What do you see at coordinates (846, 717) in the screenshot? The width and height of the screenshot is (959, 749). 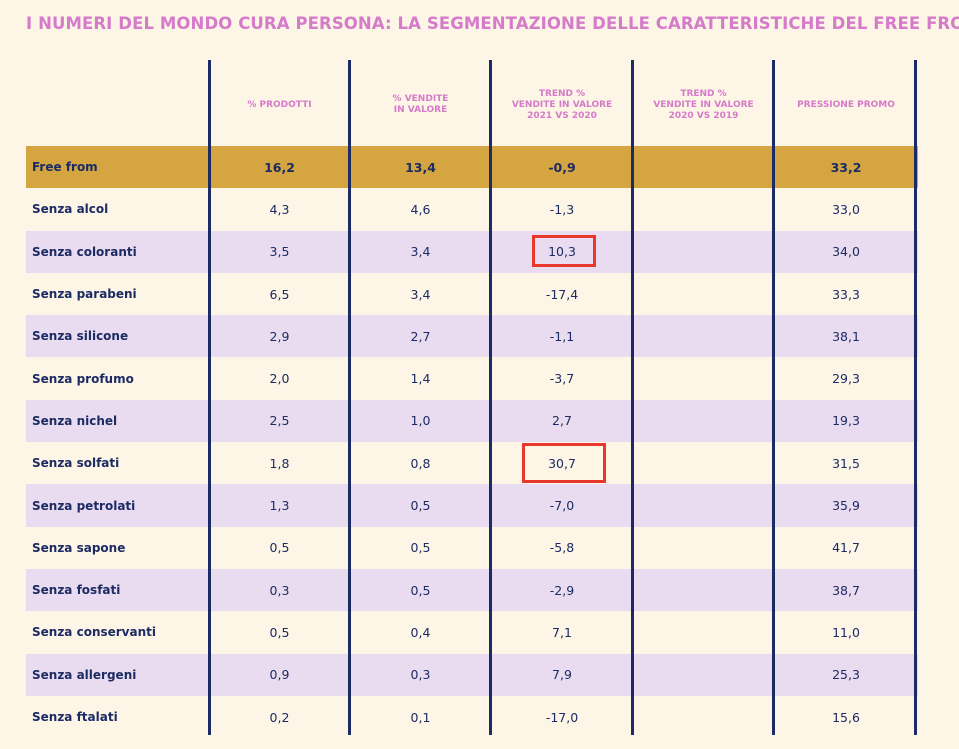 I see `table-cell: 15,6` at bounding box center [846, 717].